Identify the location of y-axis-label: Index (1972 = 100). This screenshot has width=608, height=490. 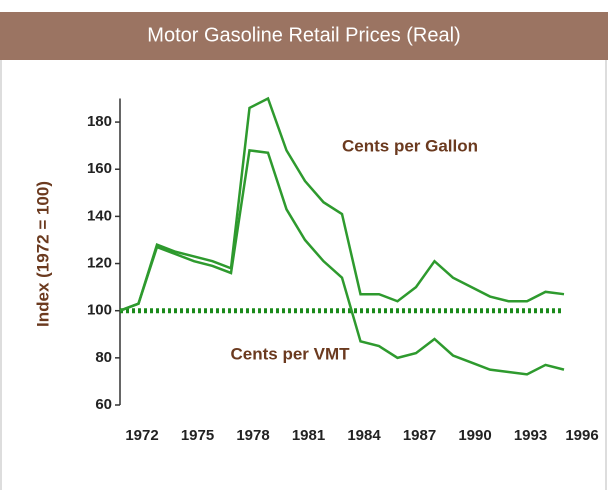
(42, 254).